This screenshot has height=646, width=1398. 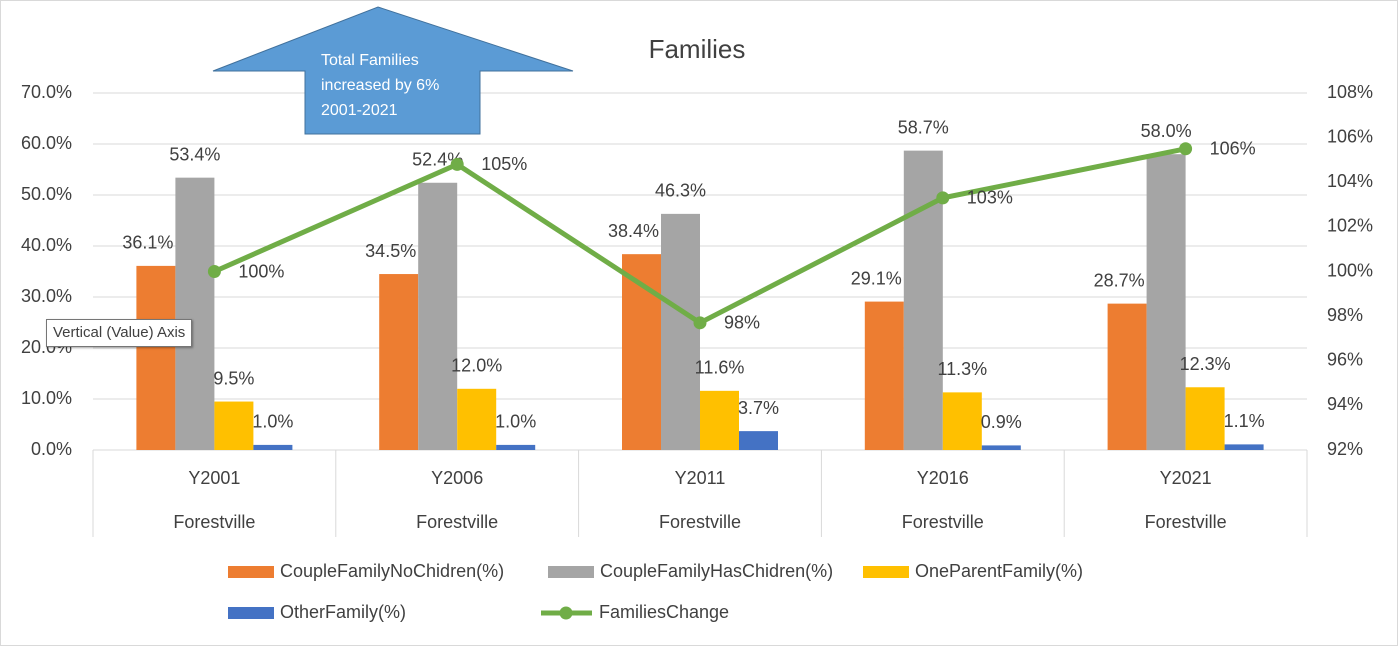 I want to click on line-data-label: 105%, so click(x=504, y=164).